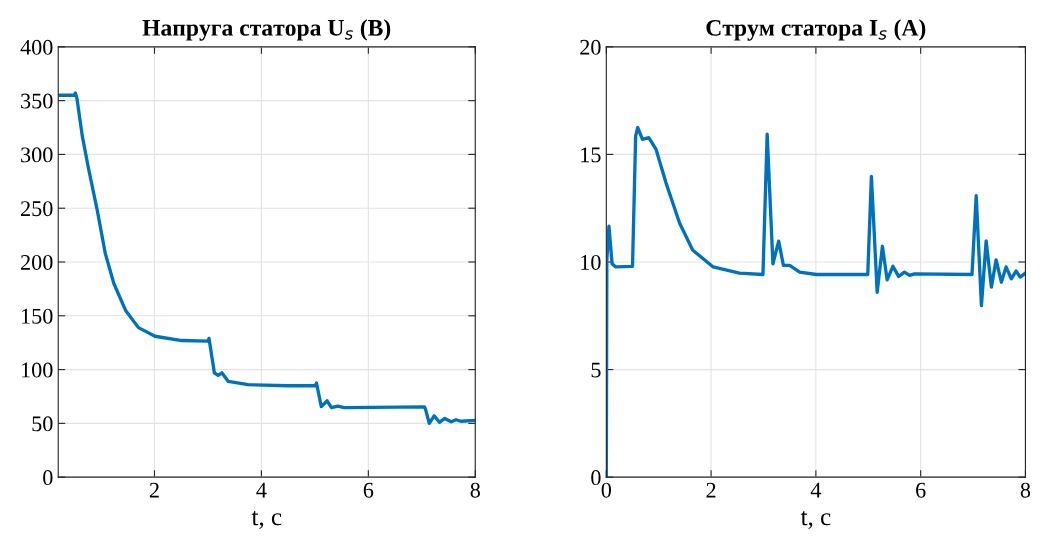 The width and height of the screenshot is (1040, 551). I want to click on chart-title: Напруга статора U$_{s}$ (В), so click(266, 30).